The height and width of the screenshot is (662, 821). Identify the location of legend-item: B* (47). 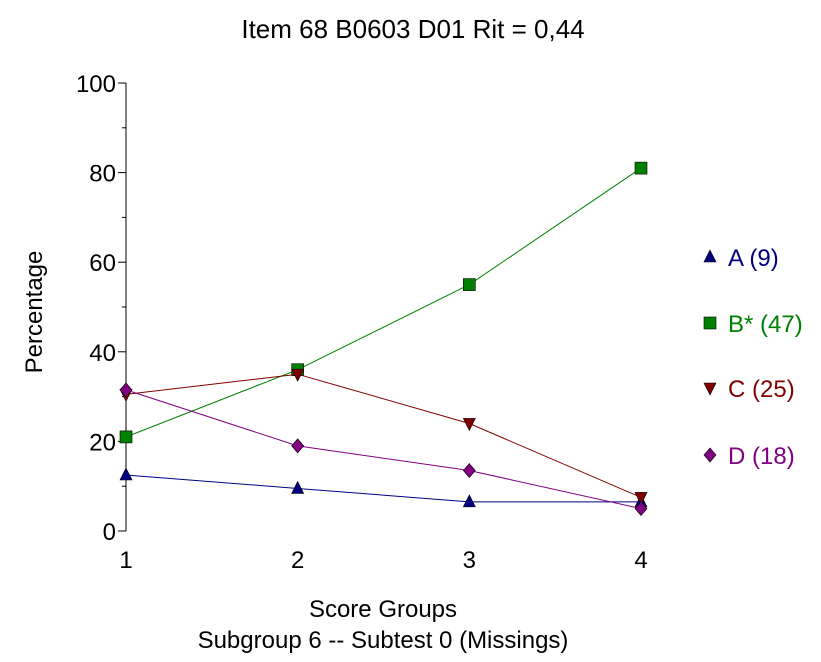
(753, 324).